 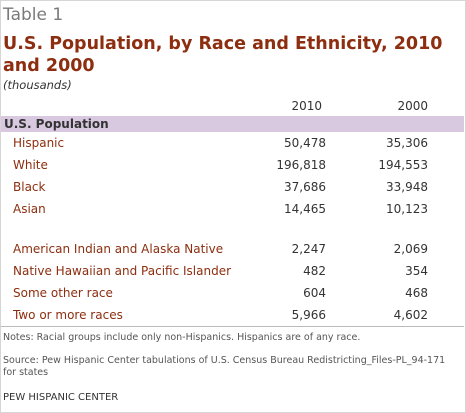 What do you see at coordinates (233, 209) in the screenshot?
I see `table-row: Asian 14,465 10,123` at bounding box center [233, 209].